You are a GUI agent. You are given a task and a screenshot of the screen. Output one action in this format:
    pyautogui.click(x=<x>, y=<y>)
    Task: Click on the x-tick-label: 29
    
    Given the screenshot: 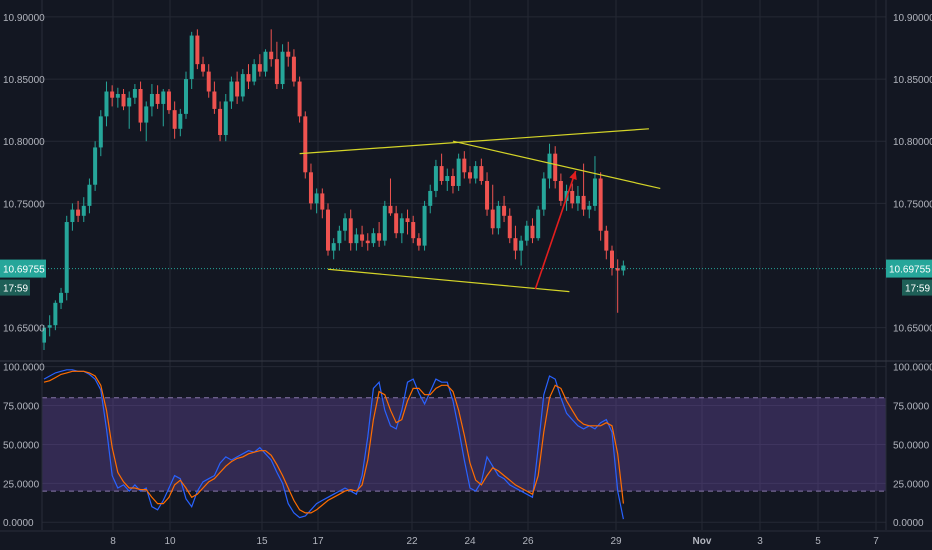 What is the action you would take?
    pyautogui.click(x=616, y=541)
    